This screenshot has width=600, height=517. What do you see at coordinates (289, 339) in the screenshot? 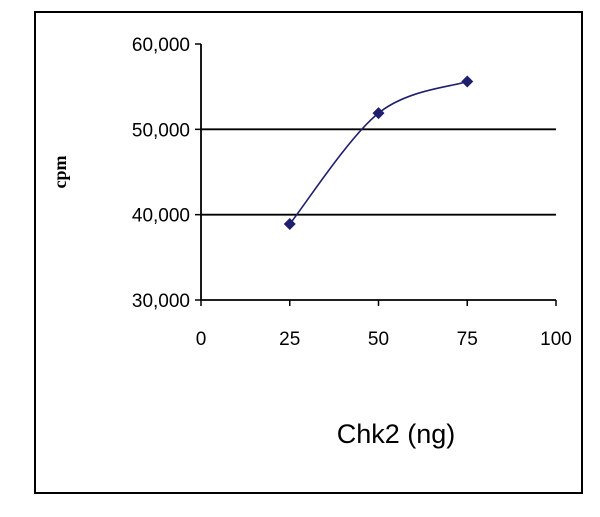
I see `x-tick-label-1: 25` at bounding box center [289, 339].